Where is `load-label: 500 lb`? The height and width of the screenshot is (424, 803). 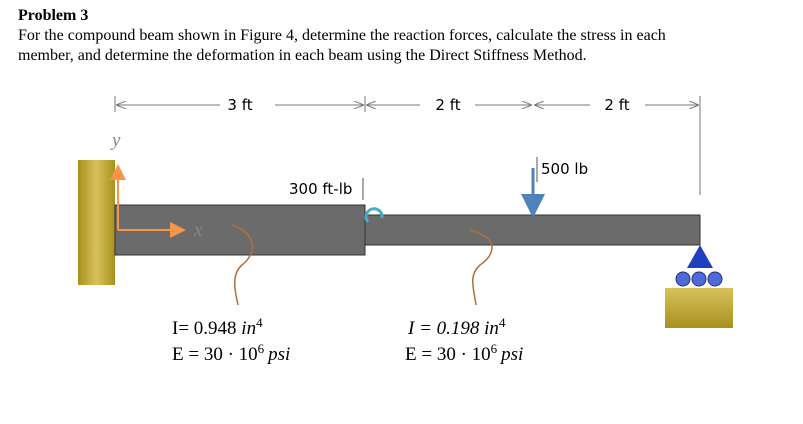 load-label: 500 lb is located at coordinates (564, 169).